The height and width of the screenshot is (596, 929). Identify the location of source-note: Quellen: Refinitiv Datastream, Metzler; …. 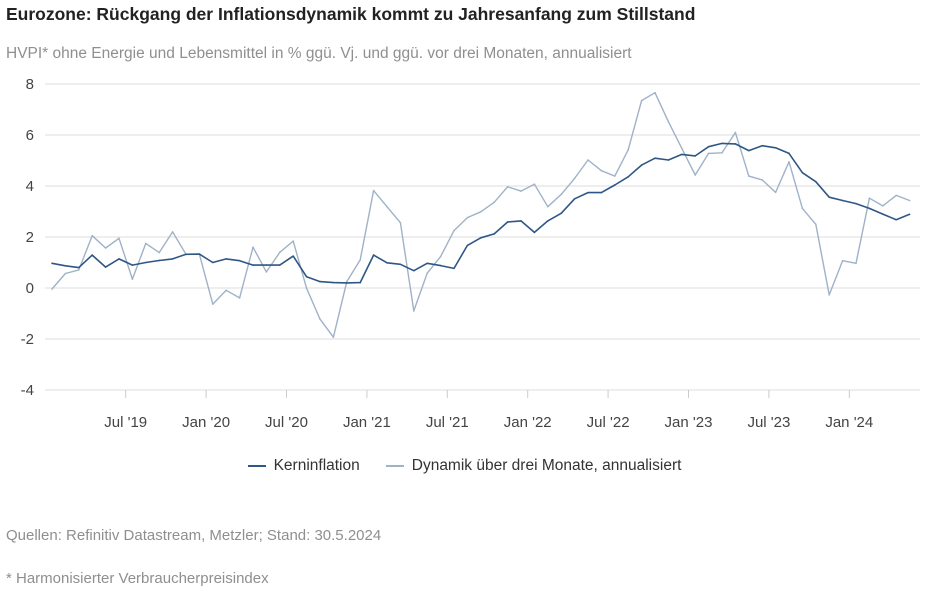
(194, 535).